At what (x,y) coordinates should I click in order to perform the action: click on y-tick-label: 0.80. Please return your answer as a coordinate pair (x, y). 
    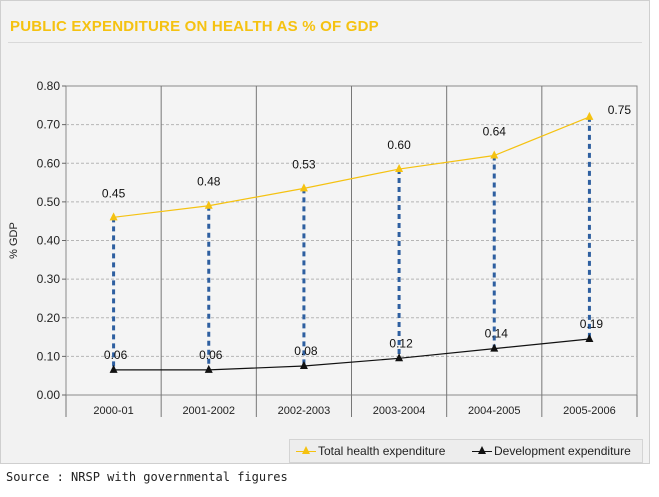
    Looking at the image, I should click on (49, 86).